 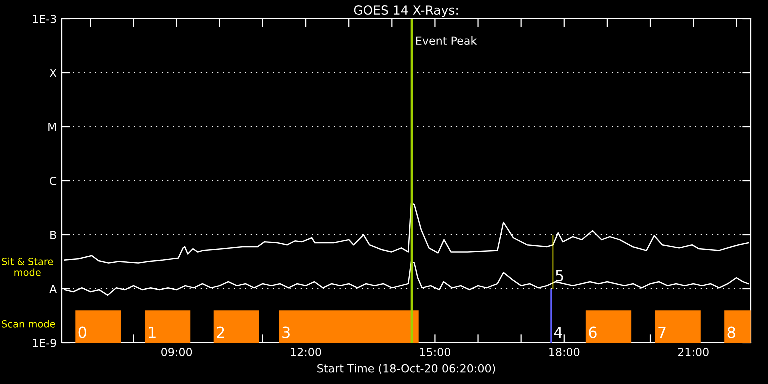 What do you see at coordinates (407, 369) in the screenshot?
I see `x-axis-title: Start Time (18-Oct-20 06:20:00)` at bounding box center [407, 369].